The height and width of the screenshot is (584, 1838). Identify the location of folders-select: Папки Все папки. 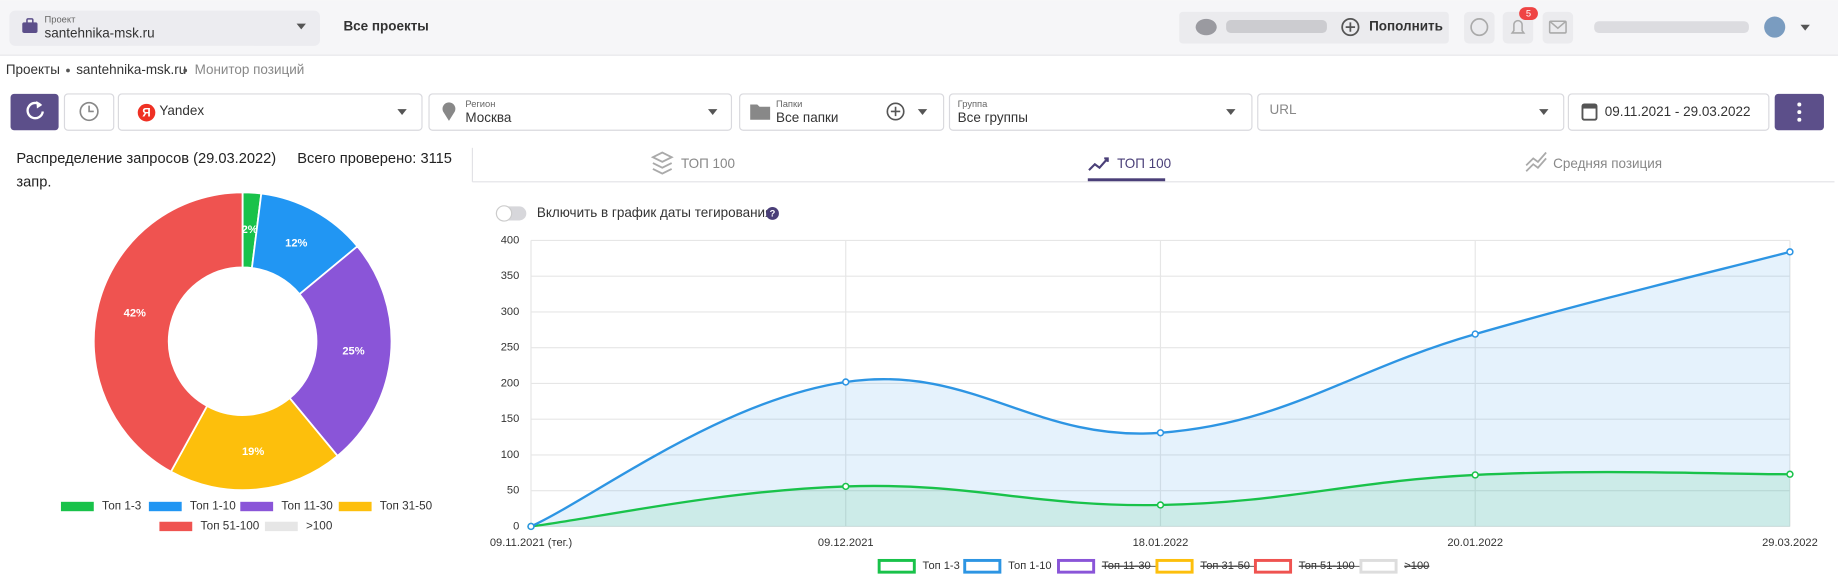
(842, 112).